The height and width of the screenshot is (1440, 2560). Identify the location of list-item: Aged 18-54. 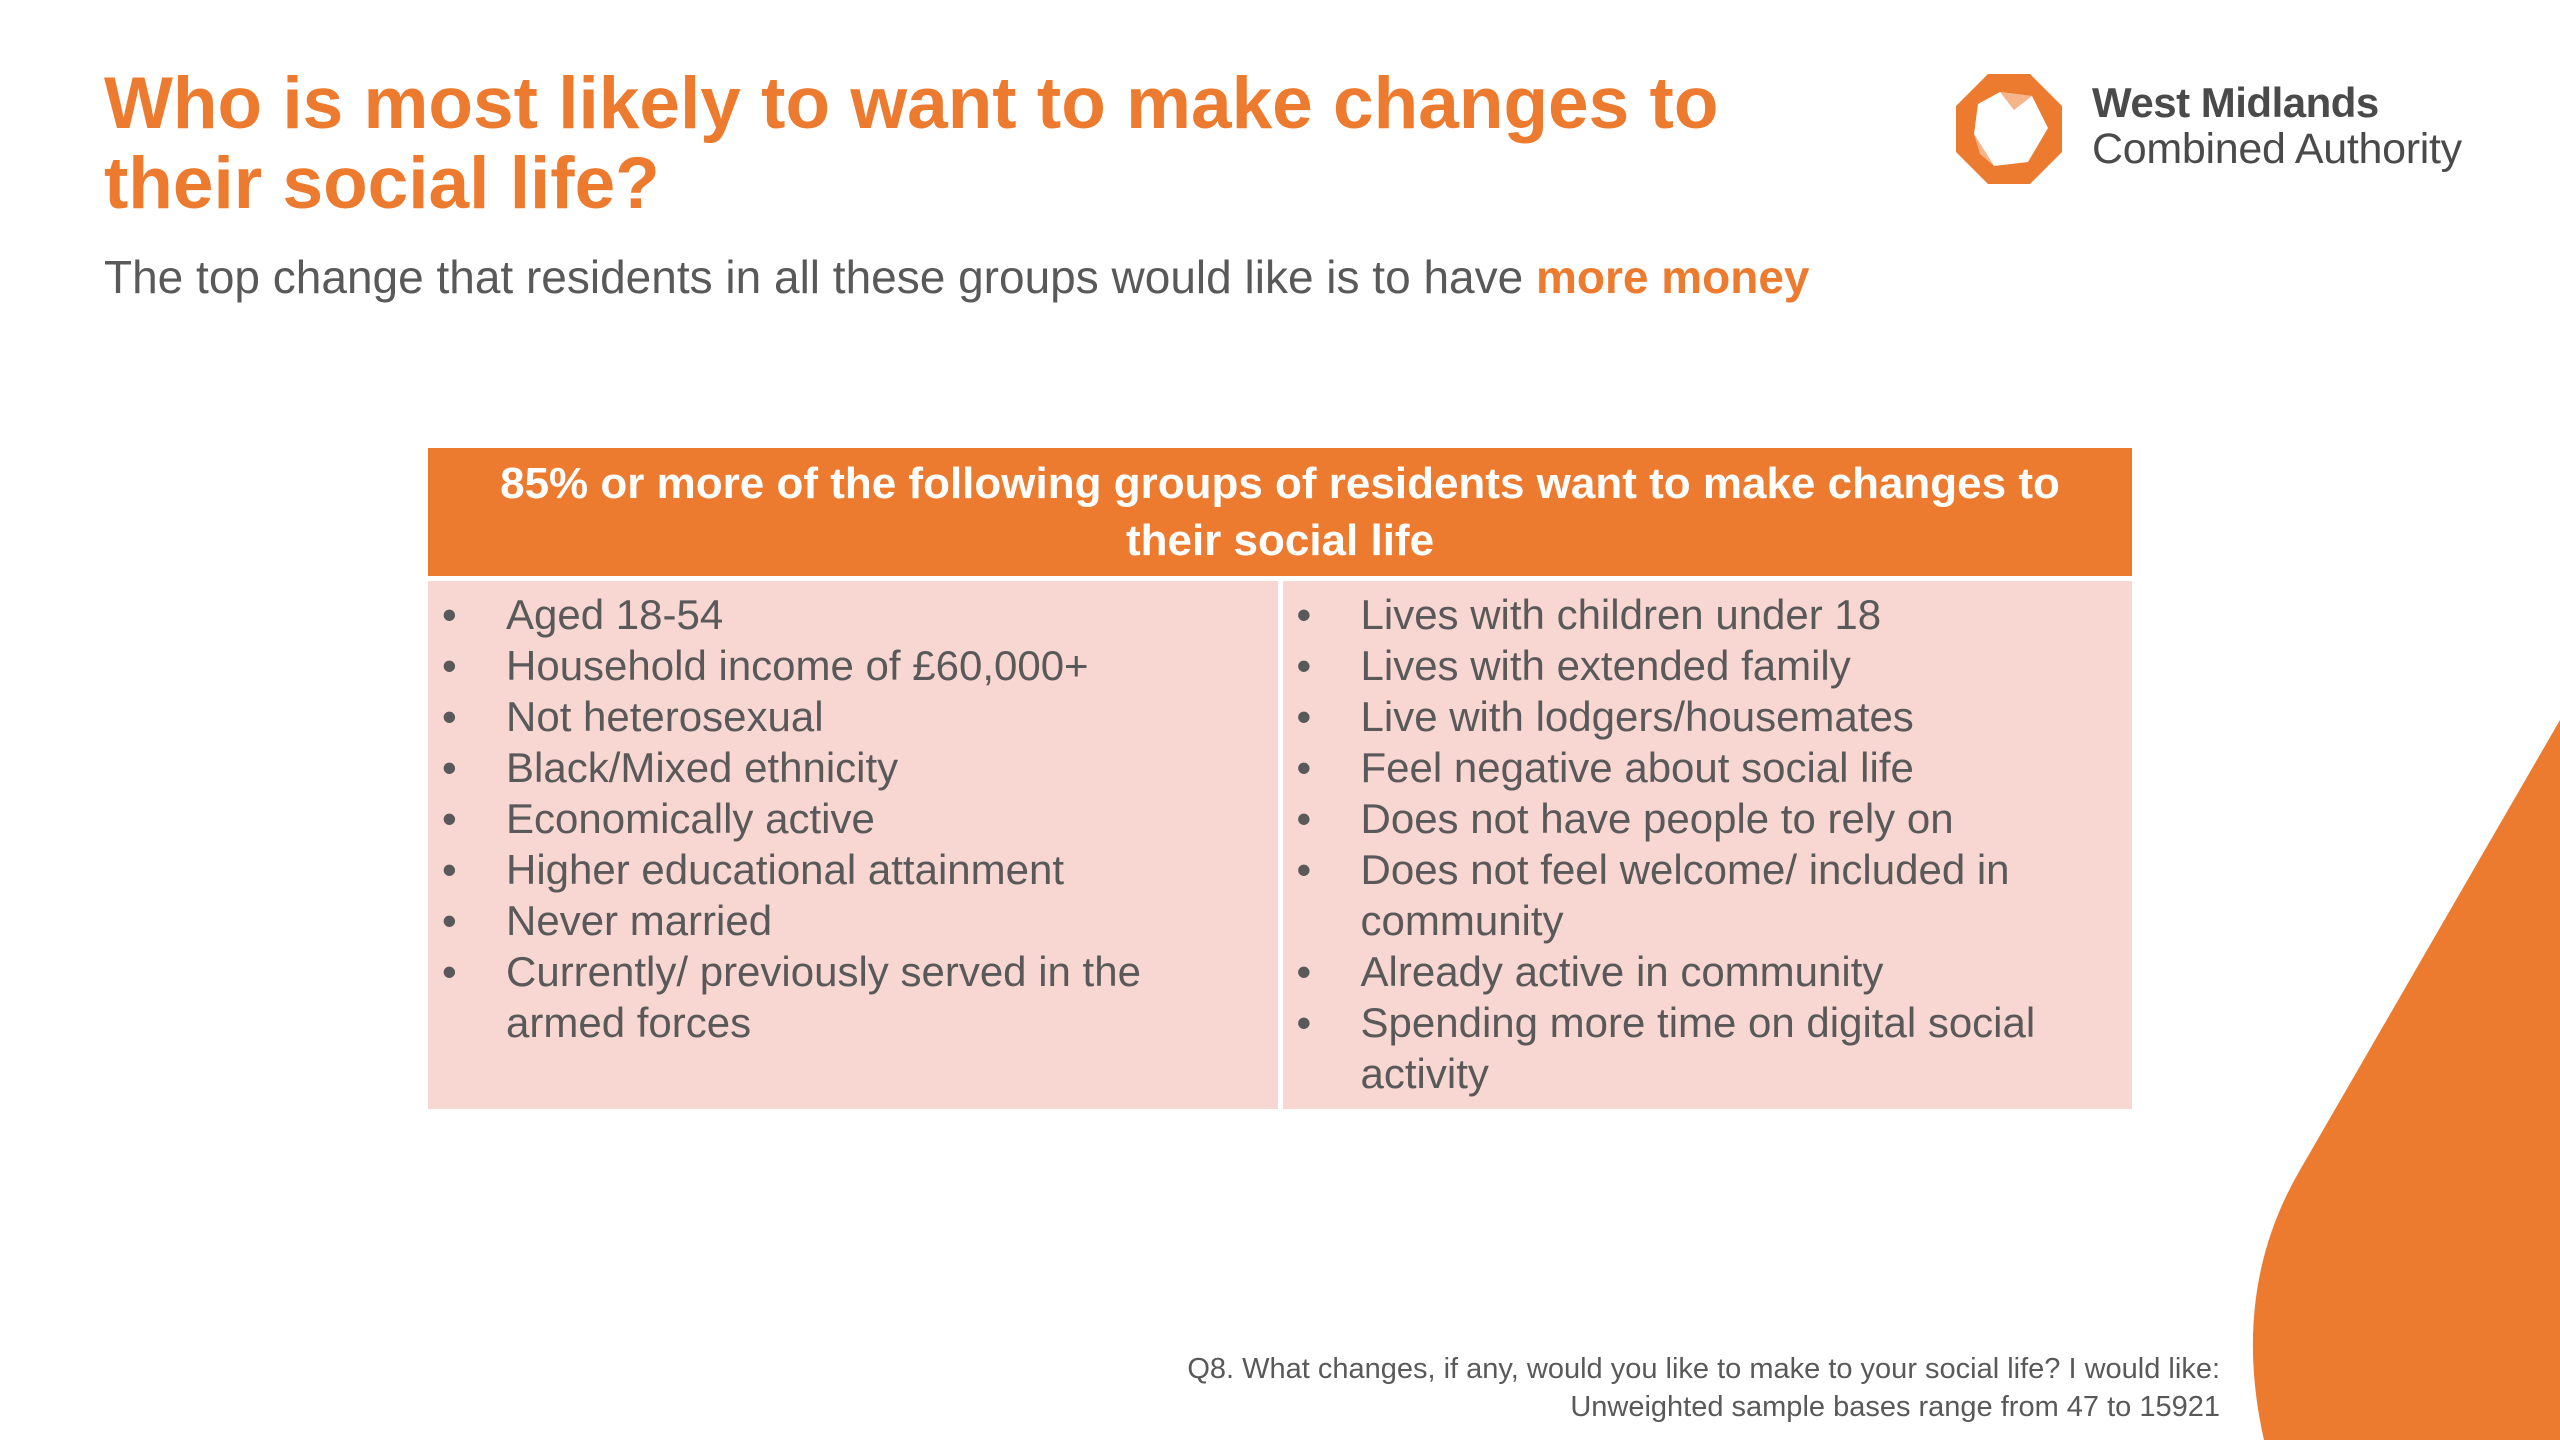
(833, 614).